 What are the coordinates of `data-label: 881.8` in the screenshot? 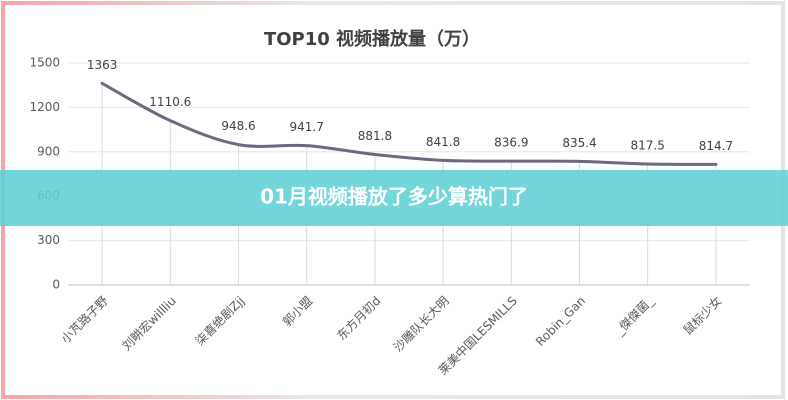 It's located at (375, 136).